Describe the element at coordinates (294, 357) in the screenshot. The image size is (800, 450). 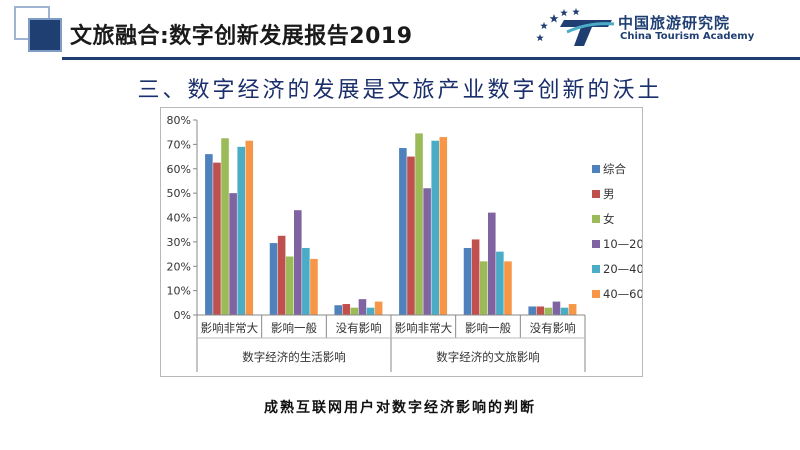
I see `x-group-label: 数字经济的生活影响` at that location.